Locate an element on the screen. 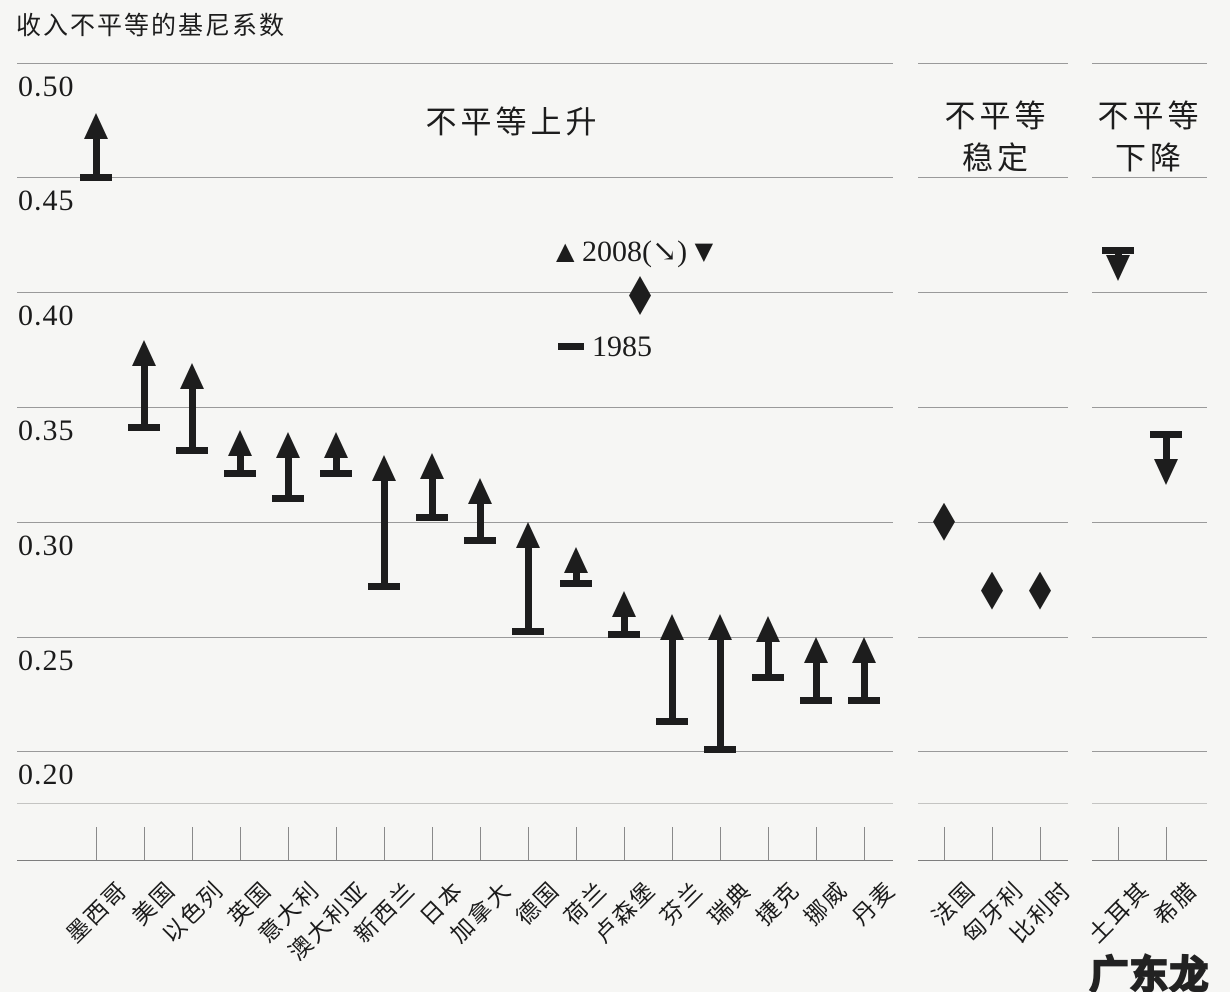 The width and height of the screenshot is (1230, 992). y-axis-tick-label: 0.50 is located at coordinates (46, 86).